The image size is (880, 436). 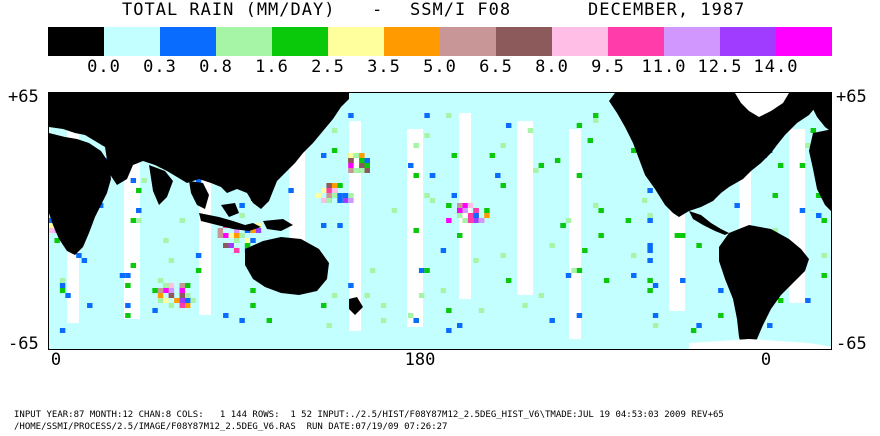 What do you see at coordinates (161, 185) in the screenshot?
I see `india` at bounding box center [161, 185].